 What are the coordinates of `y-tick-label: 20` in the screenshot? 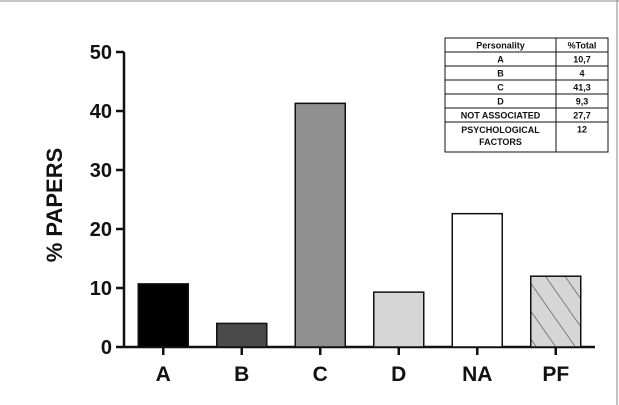 It's located at (101, 230).